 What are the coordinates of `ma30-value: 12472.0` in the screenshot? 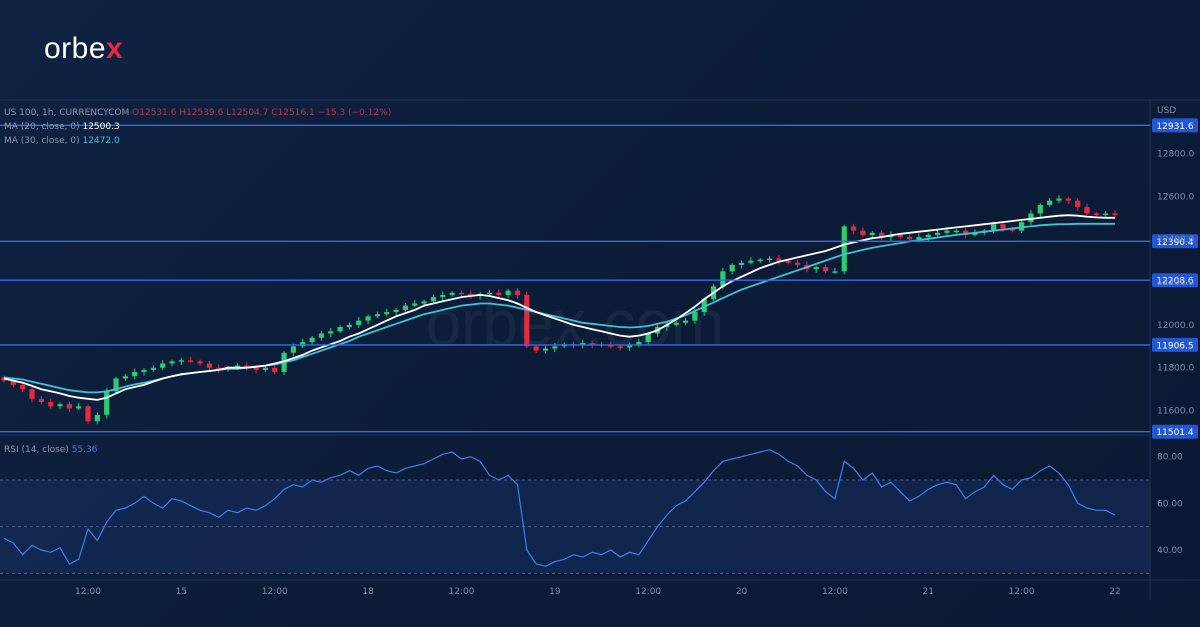 It's located at (101, 141).